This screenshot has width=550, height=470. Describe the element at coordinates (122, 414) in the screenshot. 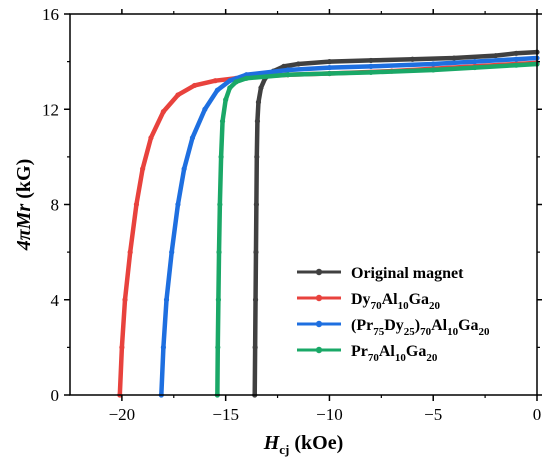

I see `x-tick-label-0: −20` at that location.